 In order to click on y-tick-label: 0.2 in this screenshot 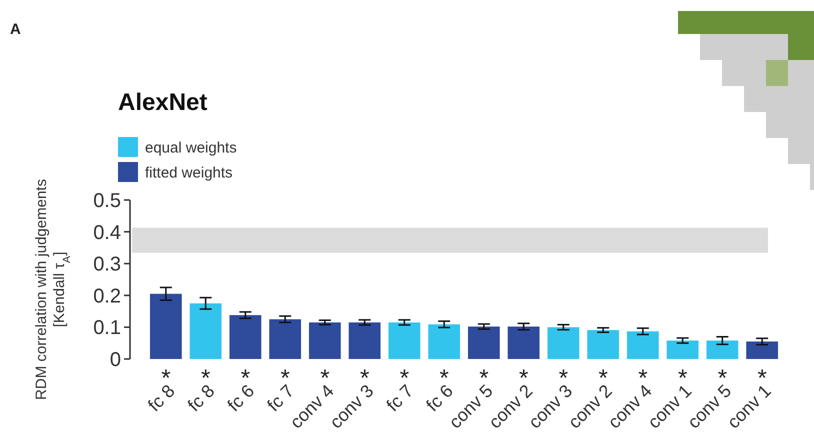, I will do `click(107, 296)`.